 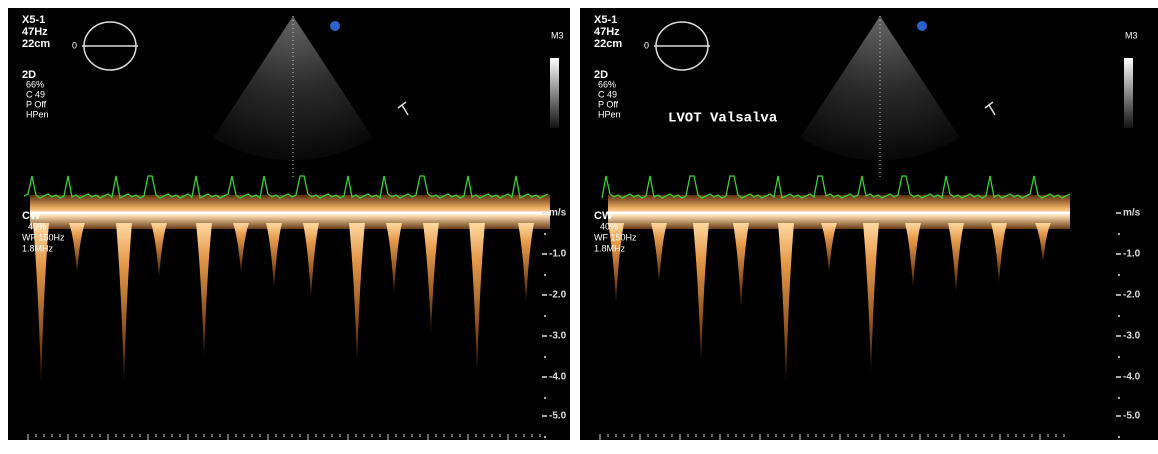 What do you see at coordinates (723, 119) in the screenshot?
I see `annotation: LVOT Valsalva` at bounding box center [723, 119].